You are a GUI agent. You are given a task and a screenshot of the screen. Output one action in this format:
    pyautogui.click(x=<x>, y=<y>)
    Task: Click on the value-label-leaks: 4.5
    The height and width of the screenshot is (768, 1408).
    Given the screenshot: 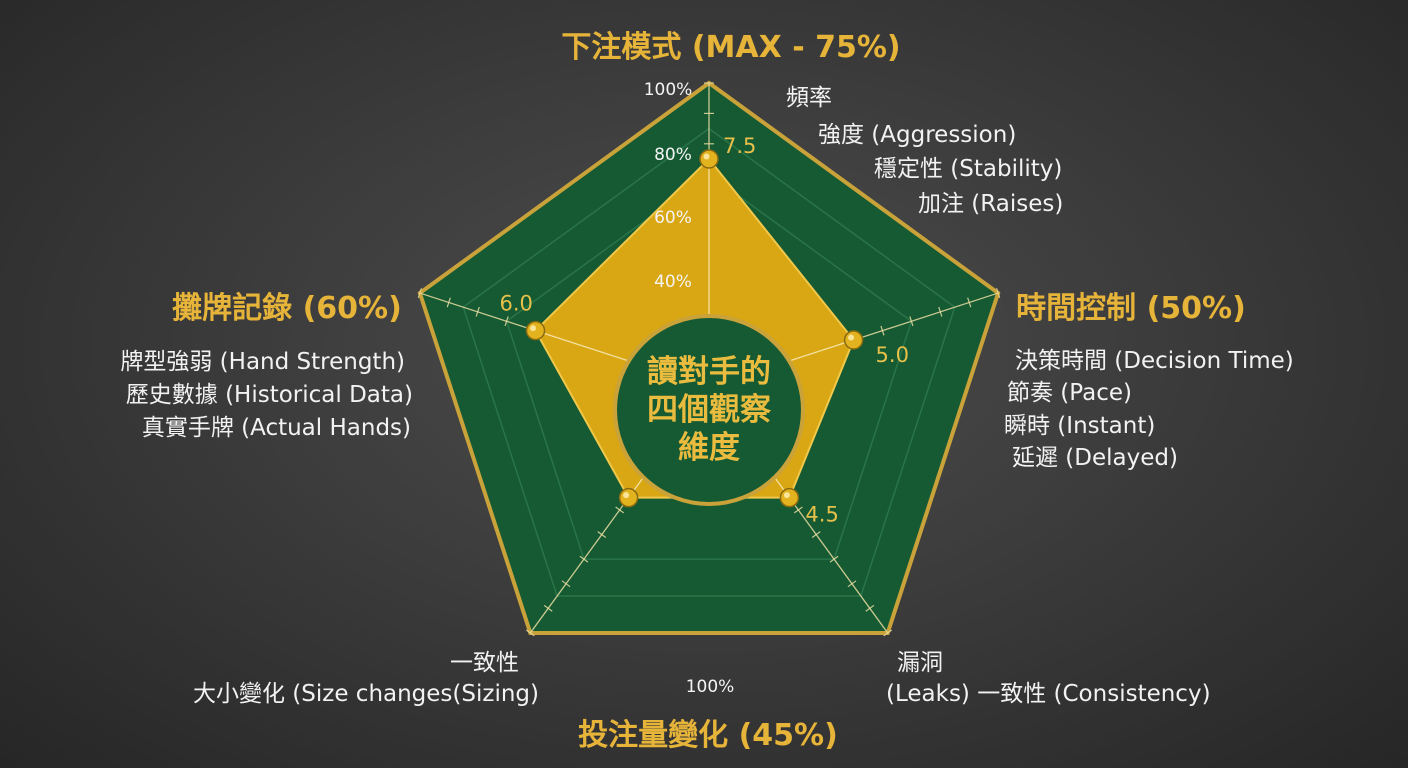 What is the action you would take?
    pyautogui.click(x=821, y=515)
    